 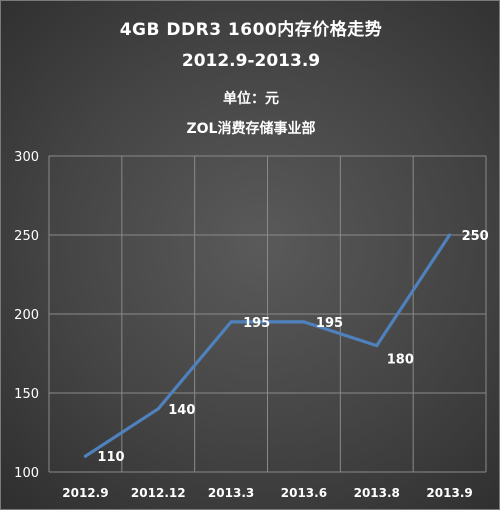 I want to click on x-tick-label: 2012.9, so click(x=85, y=493).